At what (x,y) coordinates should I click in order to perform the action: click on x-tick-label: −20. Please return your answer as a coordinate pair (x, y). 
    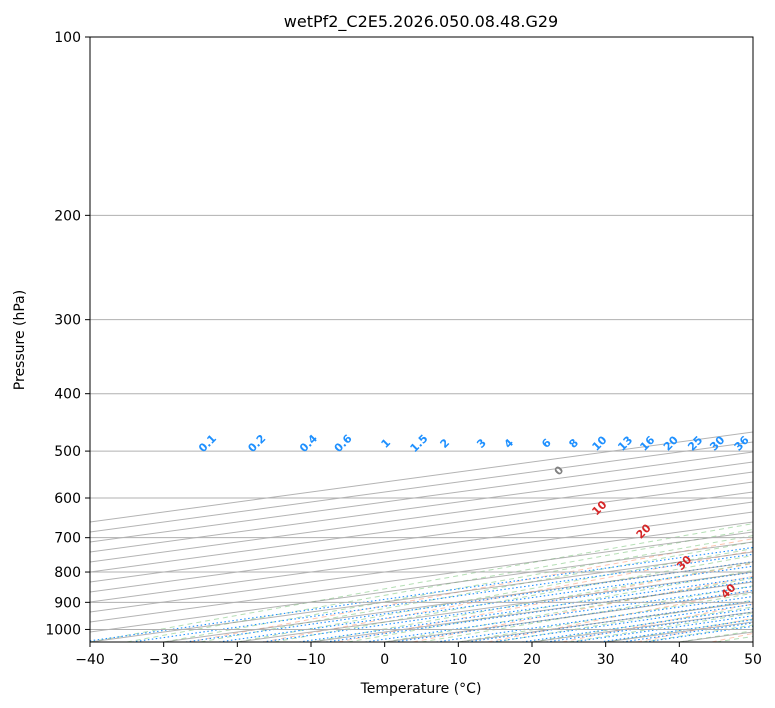
    Looking at the image, I should click on (238, 660).